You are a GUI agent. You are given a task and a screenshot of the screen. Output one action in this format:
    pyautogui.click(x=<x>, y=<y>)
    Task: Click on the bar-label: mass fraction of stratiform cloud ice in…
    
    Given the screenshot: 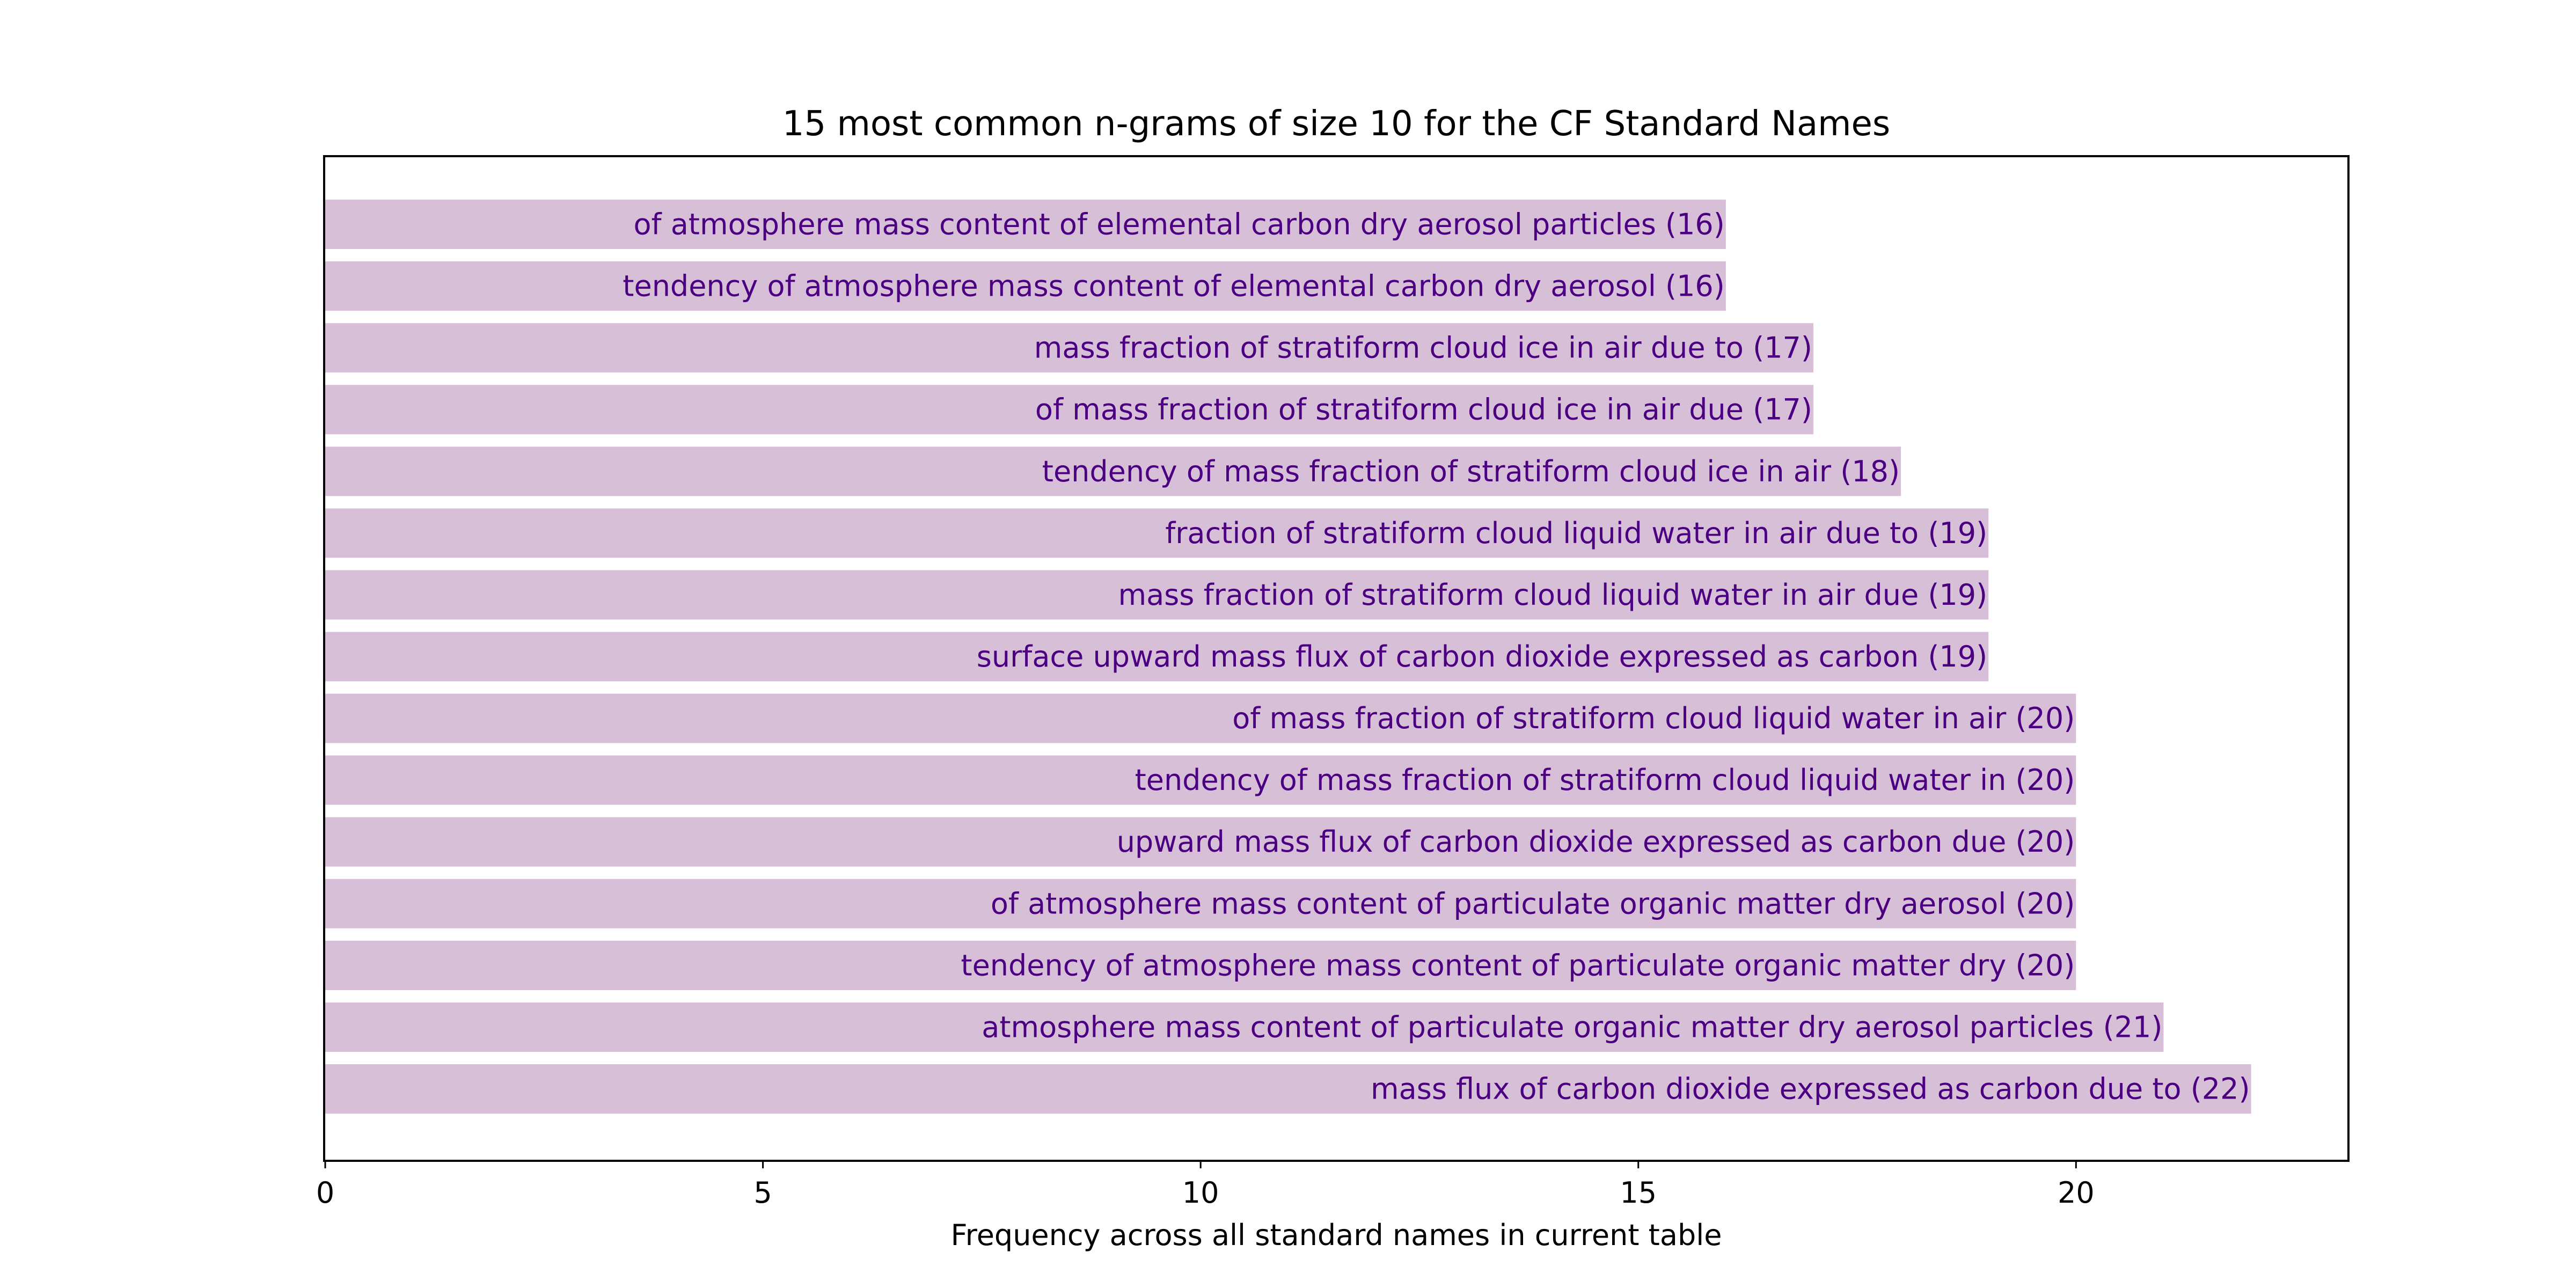 What is the action you would take?
    pyautogui.click(x=1423, y=348)
    